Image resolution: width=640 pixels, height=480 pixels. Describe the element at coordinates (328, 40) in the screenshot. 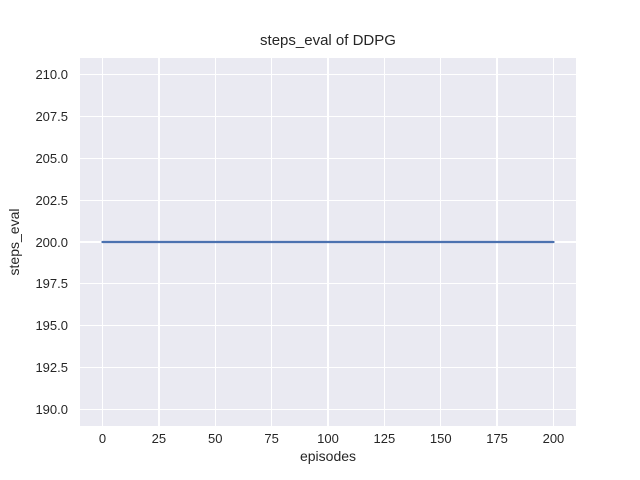

I see `chart-title: steps_eval of DDPG` at that location.